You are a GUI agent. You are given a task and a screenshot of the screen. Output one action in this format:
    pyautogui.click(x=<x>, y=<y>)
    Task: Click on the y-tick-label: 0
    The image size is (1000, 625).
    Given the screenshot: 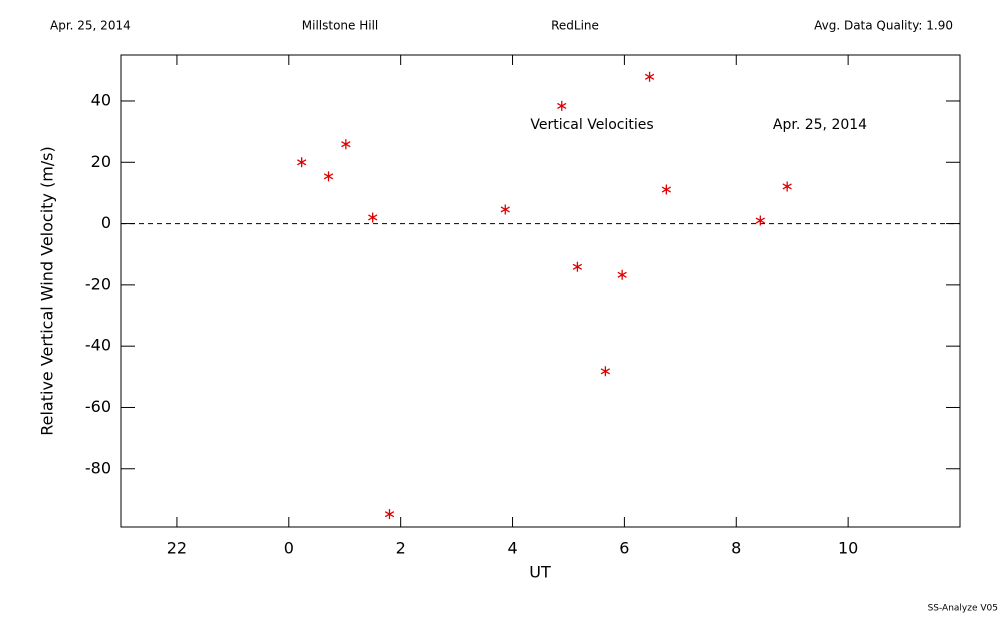 What is the action you would take?
    pyautogui.click(x=106, y=222)
    